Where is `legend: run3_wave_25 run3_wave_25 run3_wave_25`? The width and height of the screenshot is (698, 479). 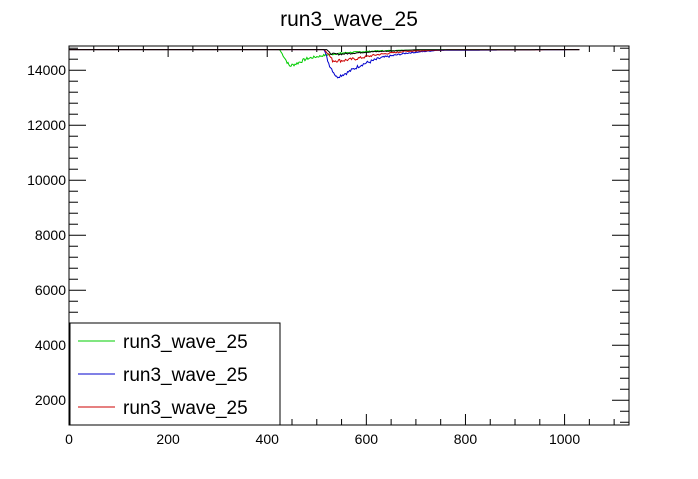 legend: run3_wave_25 run3_wave_25 run3_wave_25 is located at coordinates (175, 374).